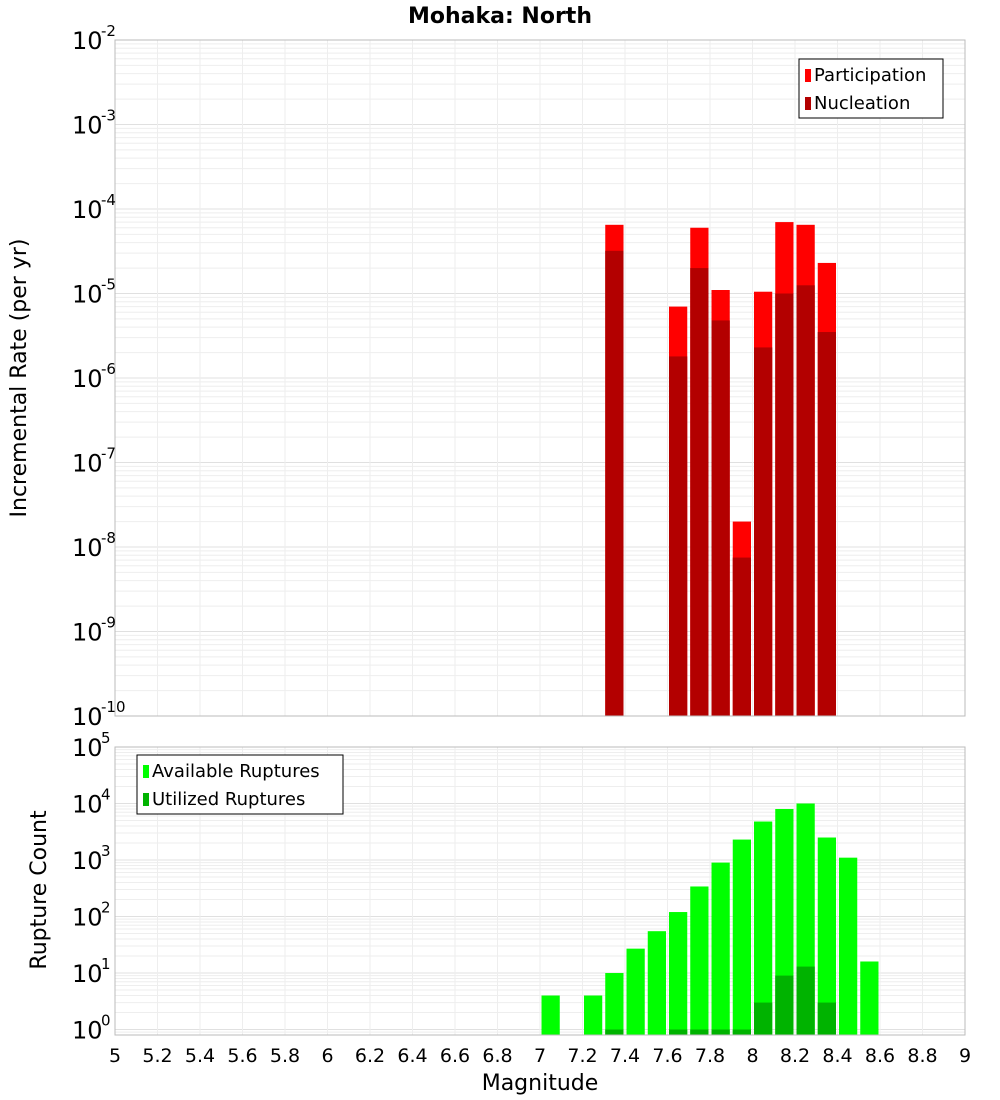  I want to click on y-tick-exponent: 1, so click(106, 964).